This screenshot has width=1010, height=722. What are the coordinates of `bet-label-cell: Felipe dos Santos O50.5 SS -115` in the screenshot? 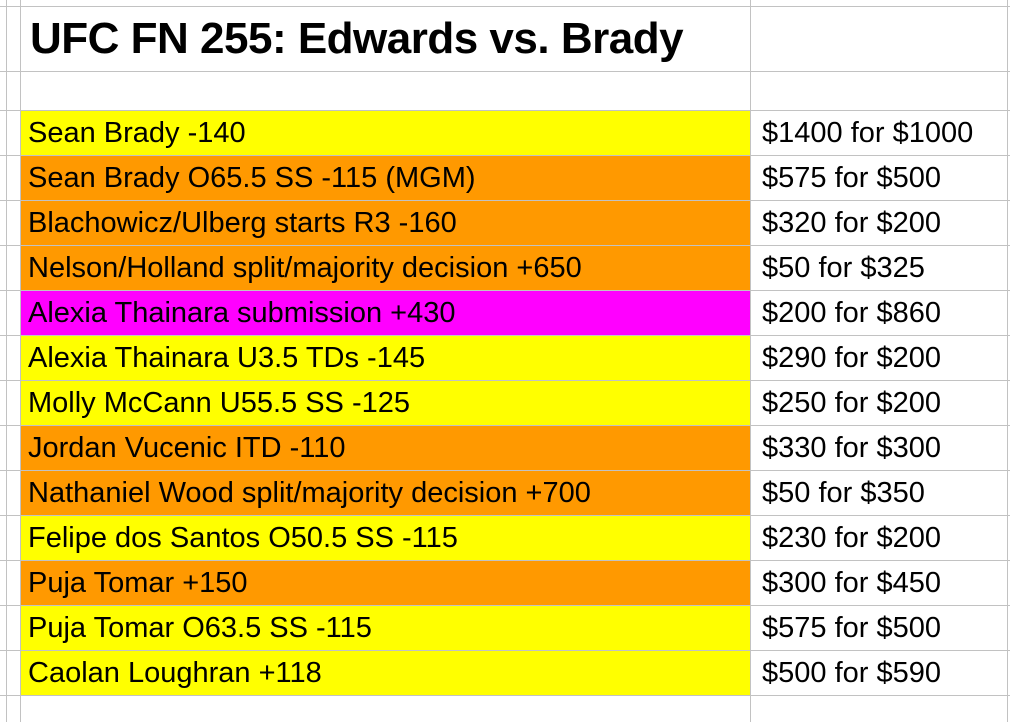 It's located at (386, 538).